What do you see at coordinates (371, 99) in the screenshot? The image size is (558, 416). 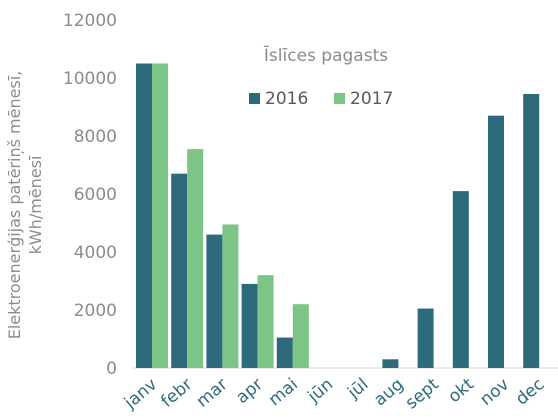 I see `legend-label-2017: 2017` at bounding box center [371, 99].